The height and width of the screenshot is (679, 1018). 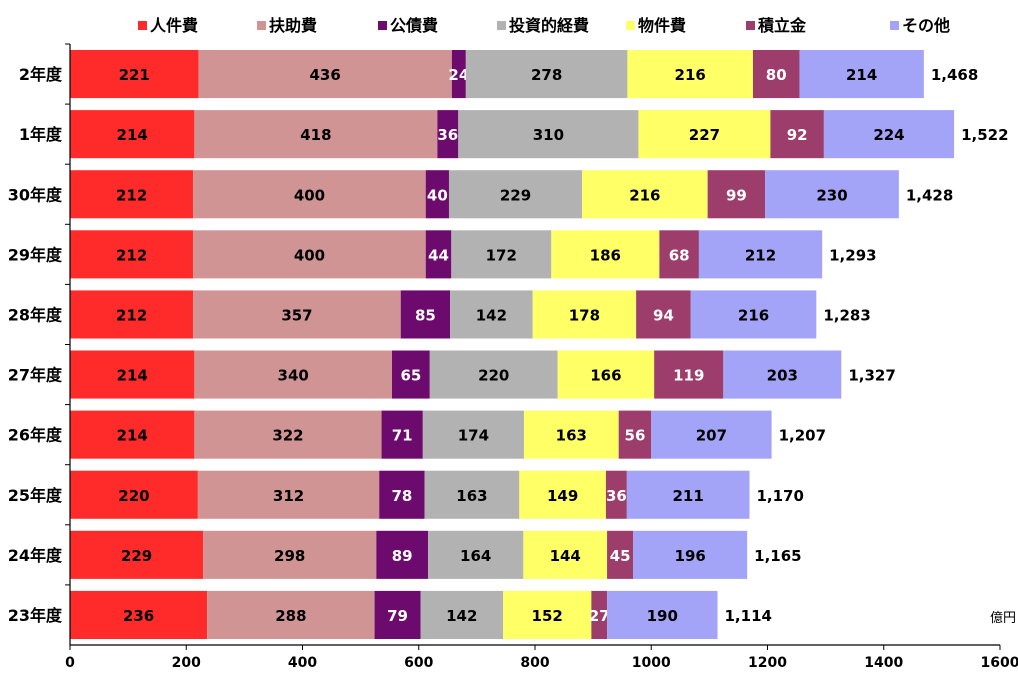 I want to click on legend: 人件費 扶助費 公債費 投資的経費 物件費 積立金 その他, so click(x=509, y=21).